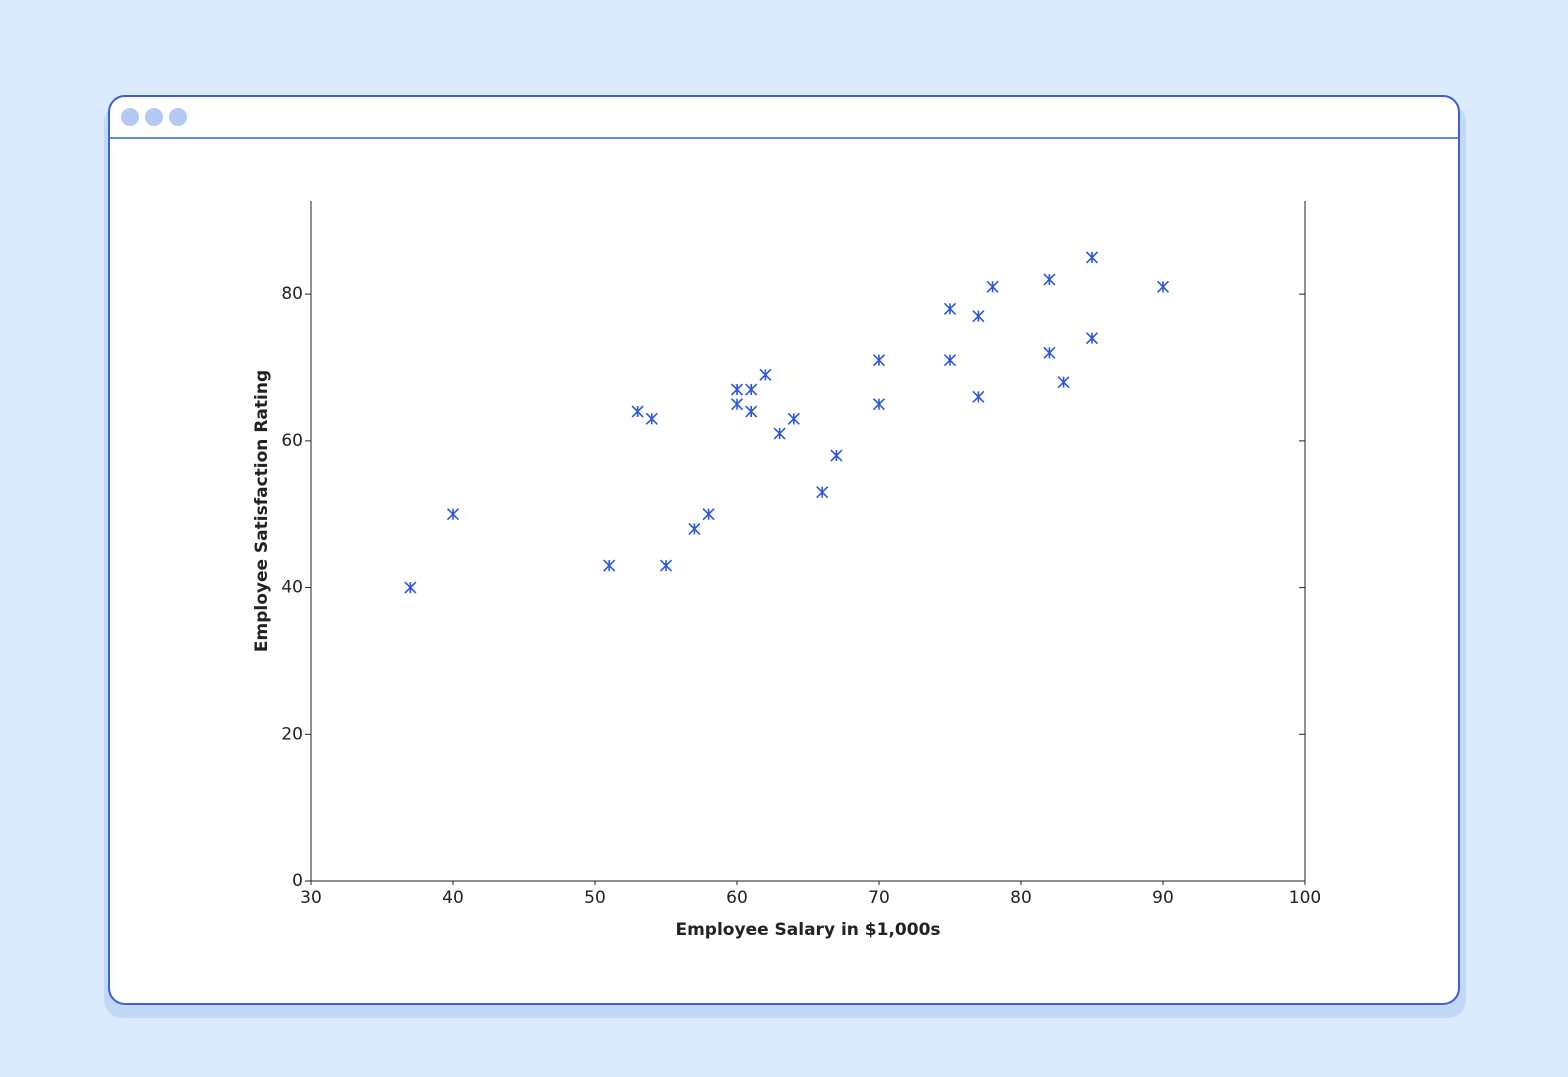 The image size is (1568, 1077). Describe the element at coordinates (262, 511) in the screenshot. I see `y-axis-title: Employee Satisfaction Rating` at that location.